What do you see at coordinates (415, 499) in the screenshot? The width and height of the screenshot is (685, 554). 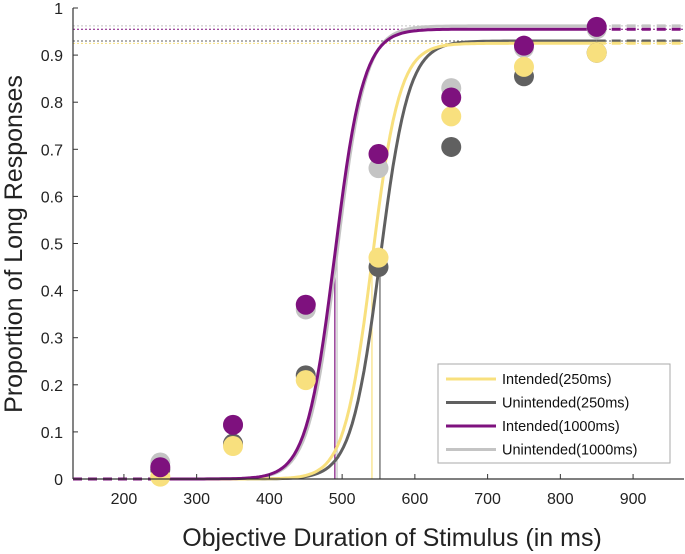 I see `x-tick-label: 600` at bounding box center [415, 499].